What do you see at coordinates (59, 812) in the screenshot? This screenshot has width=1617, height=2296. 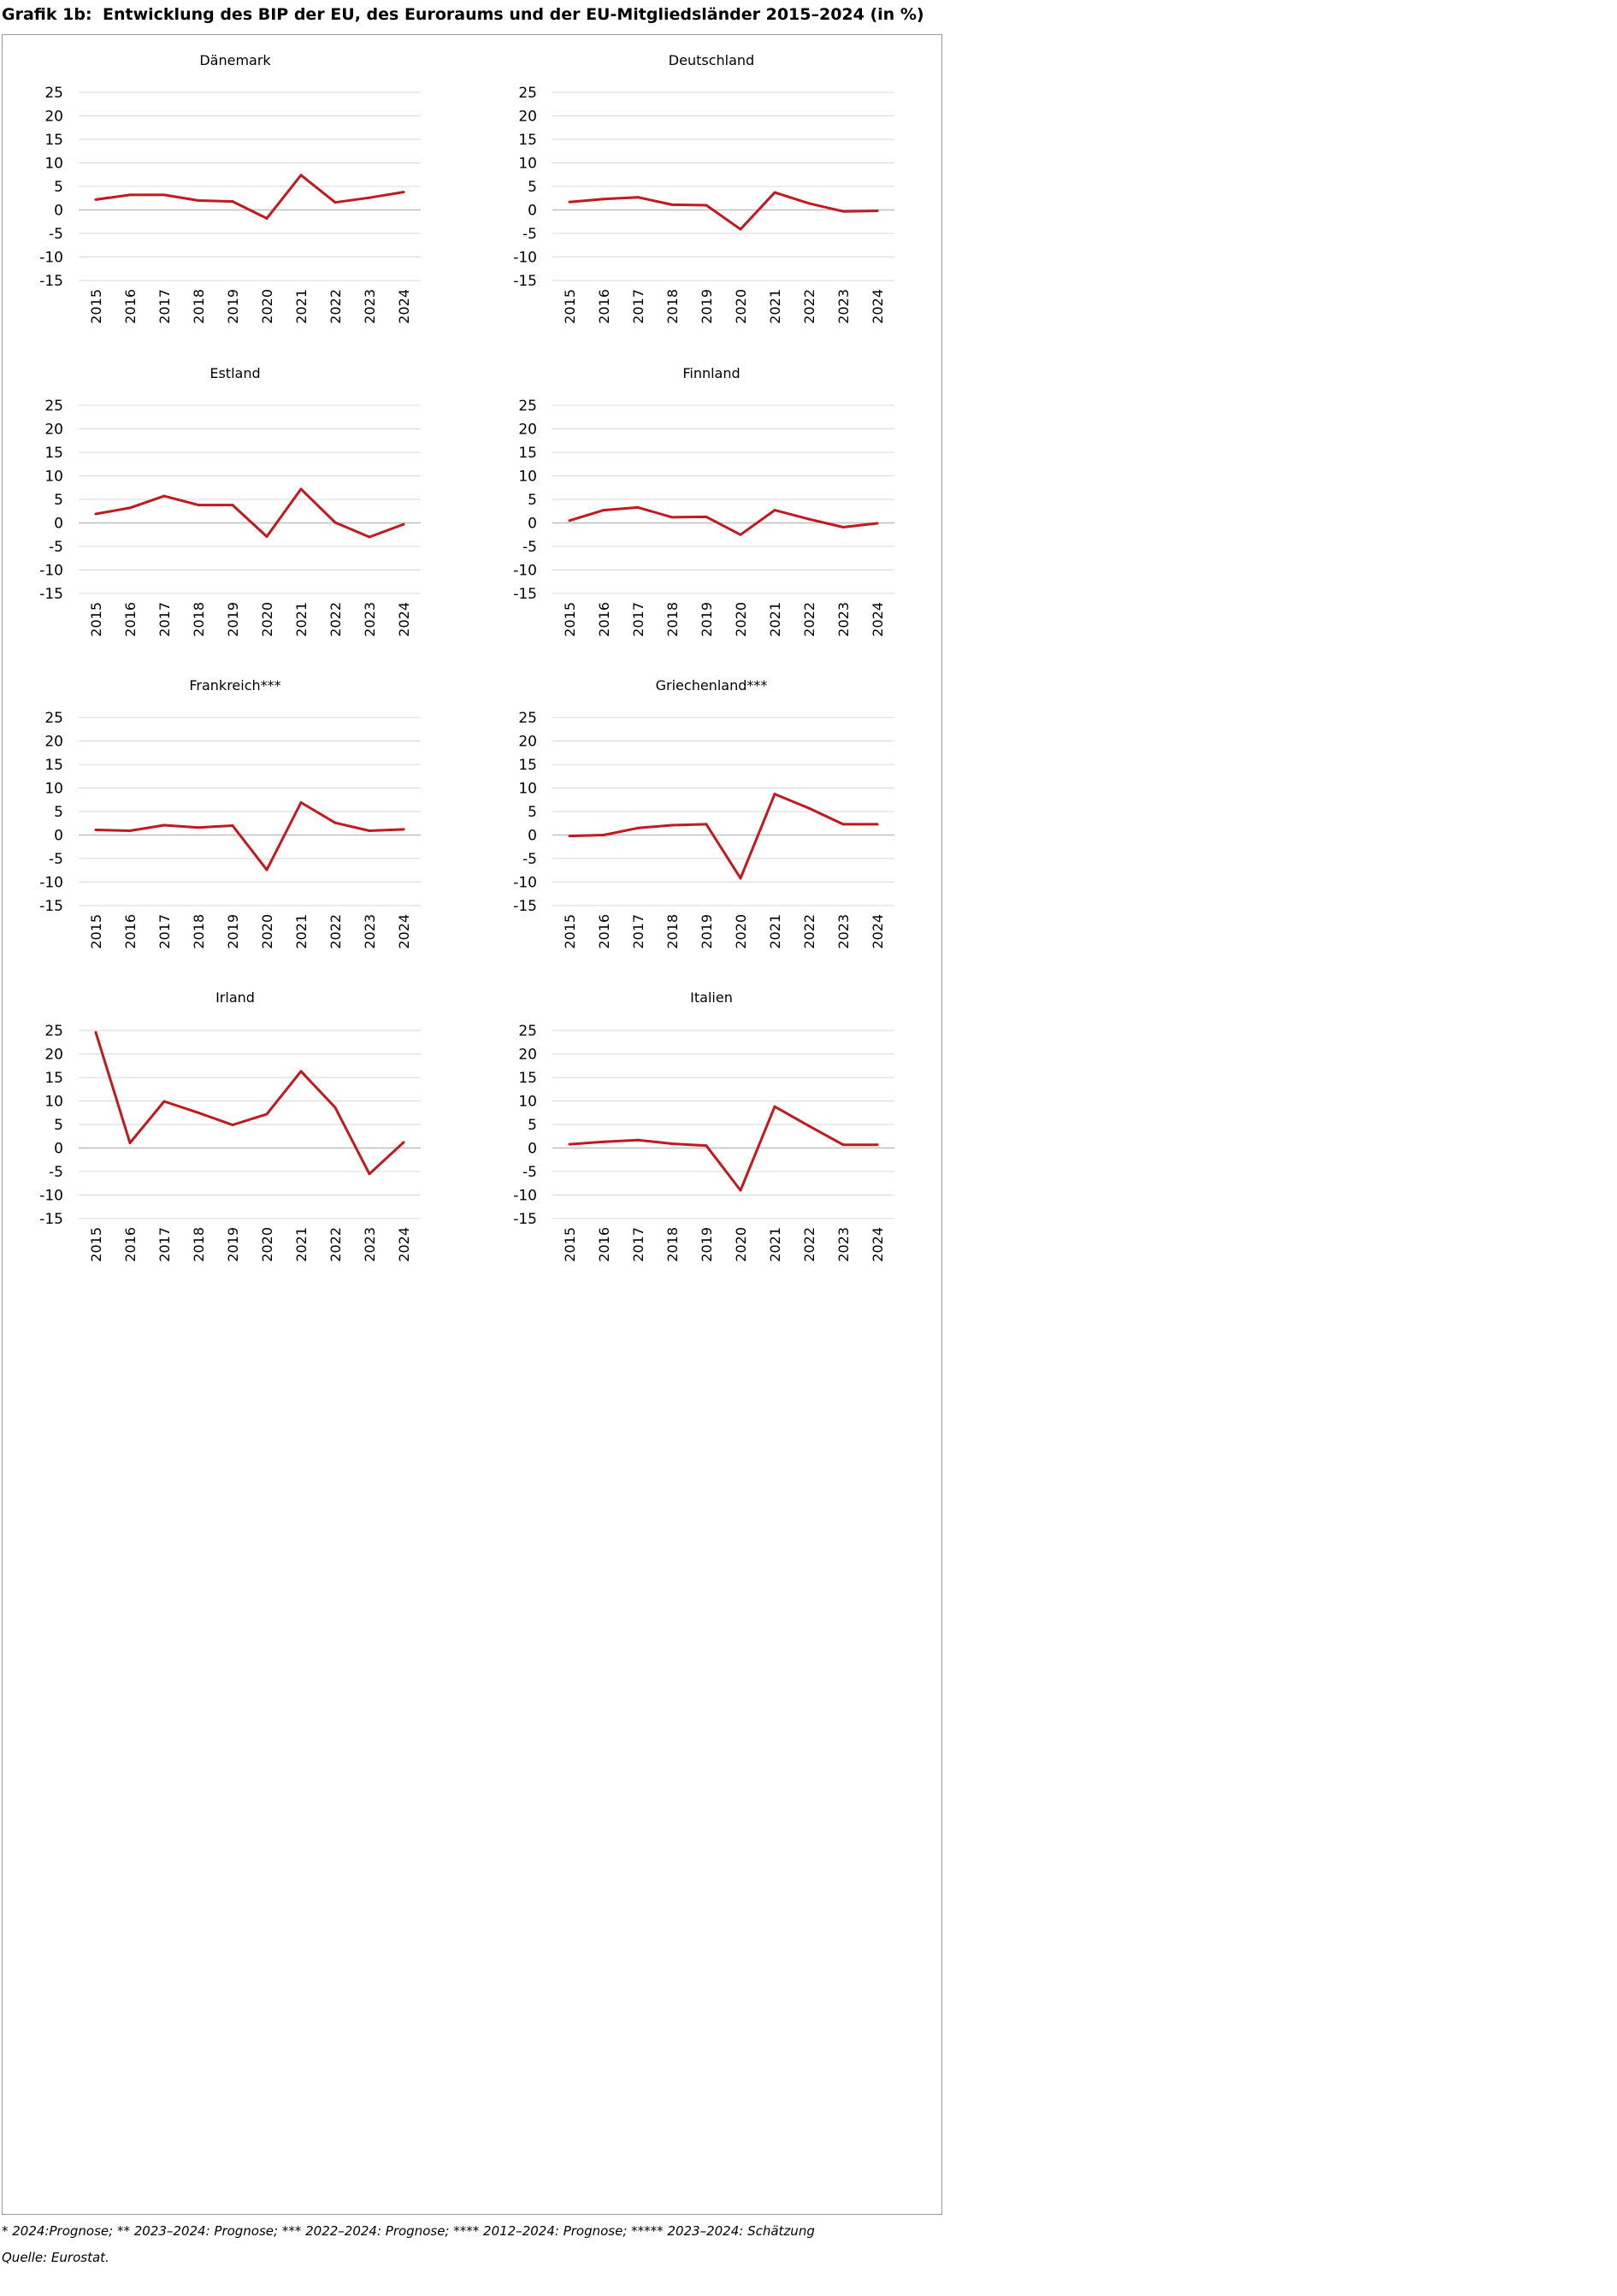 I see `y-tick-label: 5` at bounding box center [59, 812].